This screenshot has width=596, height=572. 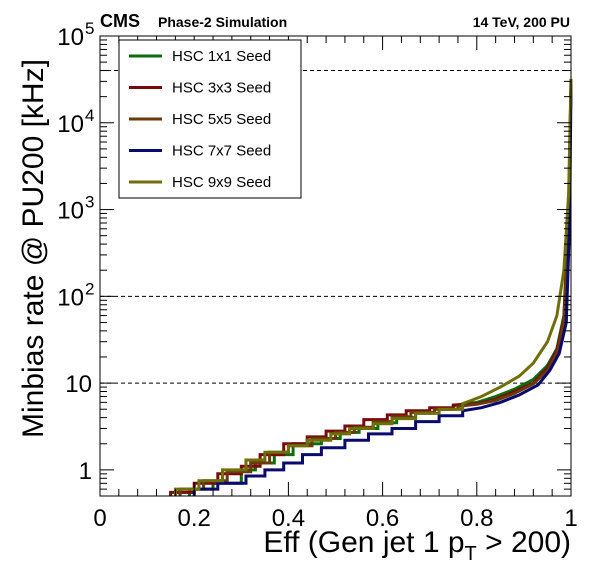 I want to click on legend-entry-label: HSC 1x1 Seed, so click(x=221, y=56).